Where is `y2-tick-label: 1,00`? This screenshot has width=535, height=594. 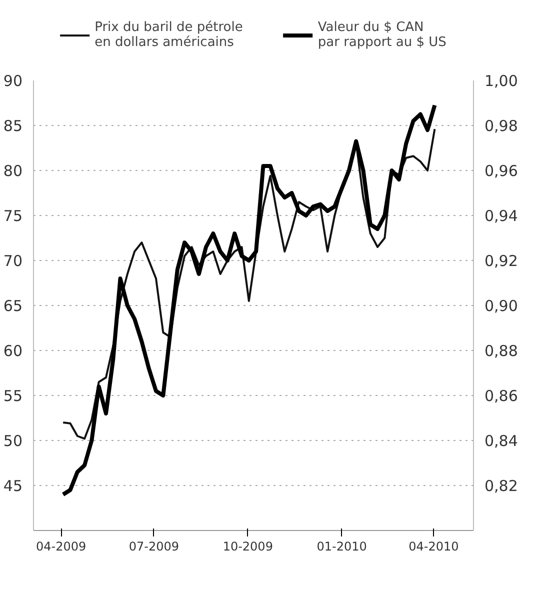
y2-tick-label: 1,00 is located at coordinates (501, 81).